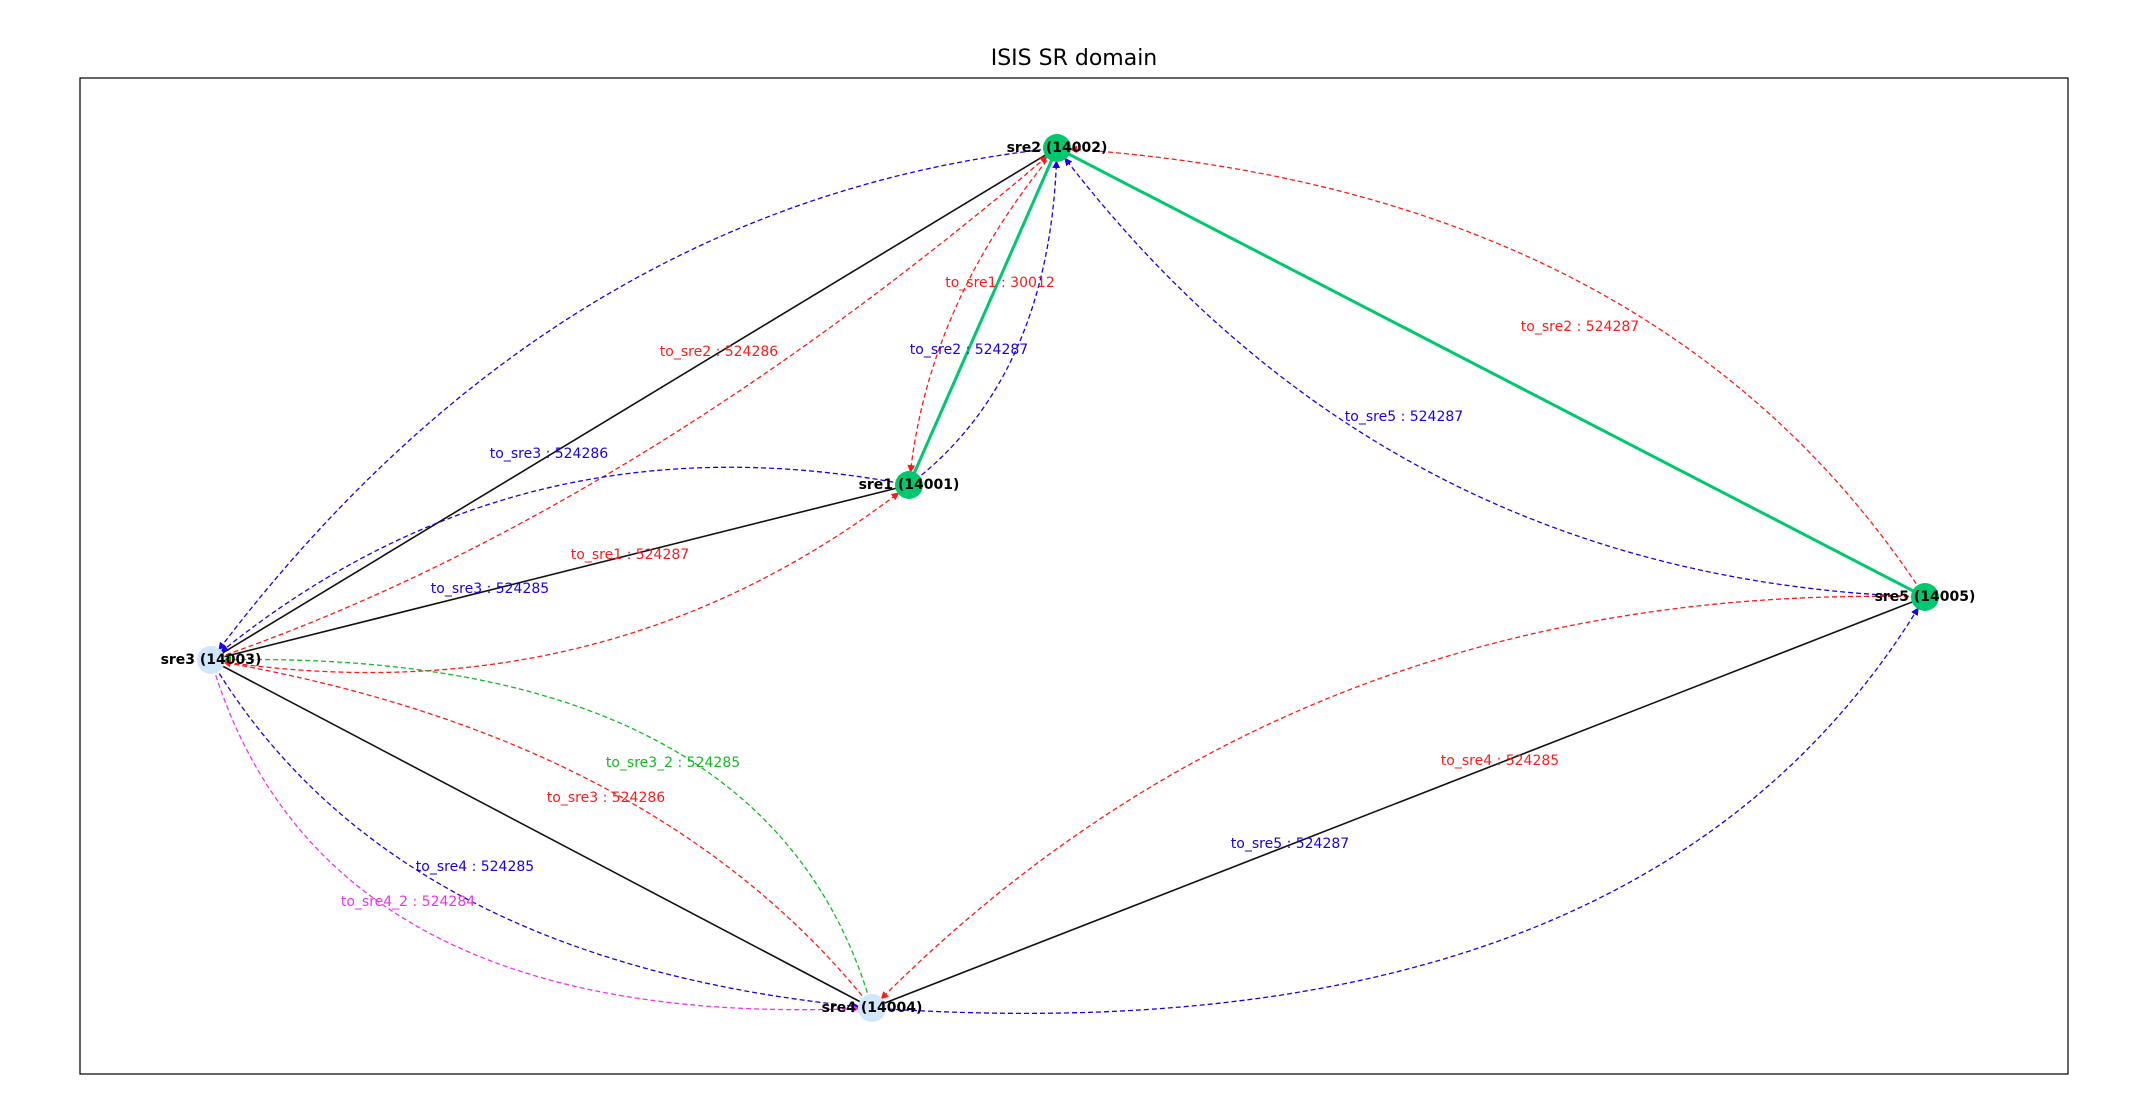 The width and height of the screenshot is (2148, 1116). I want to click on node-label-sre2: sre2 (14002), so click(1057, 148).